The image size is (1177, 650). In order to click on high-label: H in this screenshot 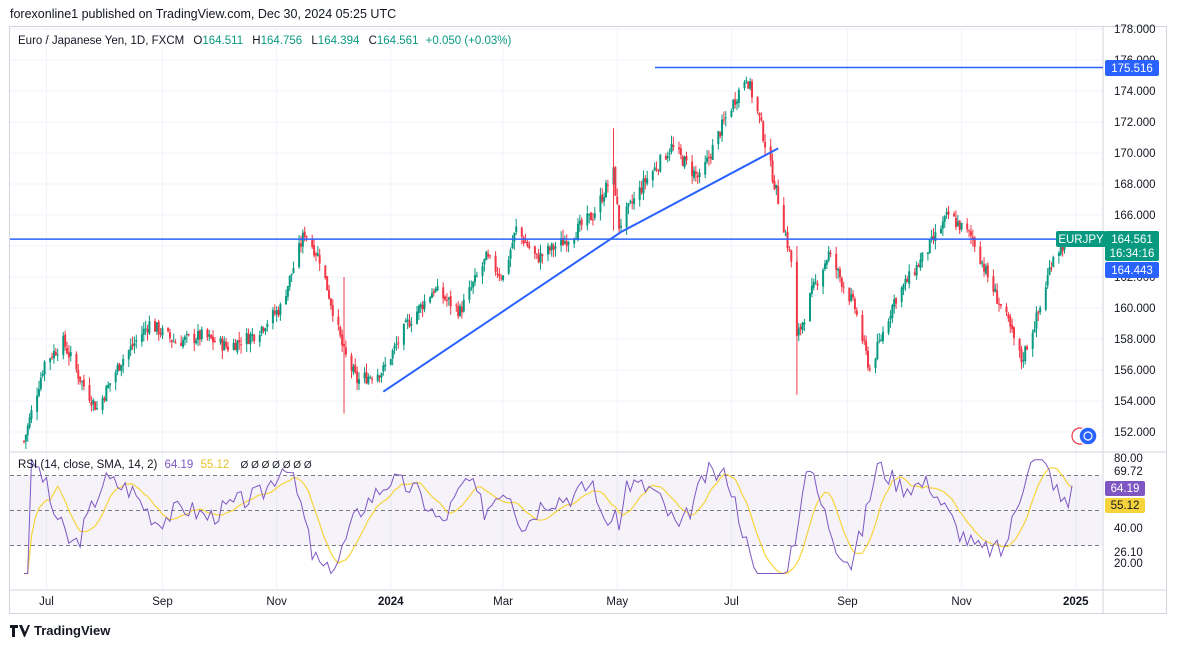, I will do `click(256, 41)`.